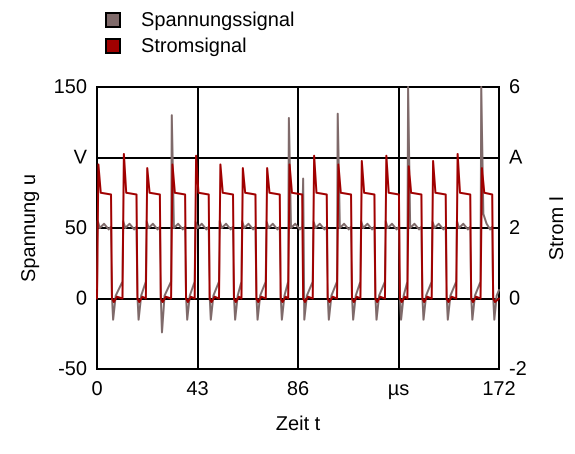 This screenshot has height=454, width=575. What do you see at coordinates (70, 87) in the screenshot?
I see `y-tick-label: 150` at bounding box center [70, 87].